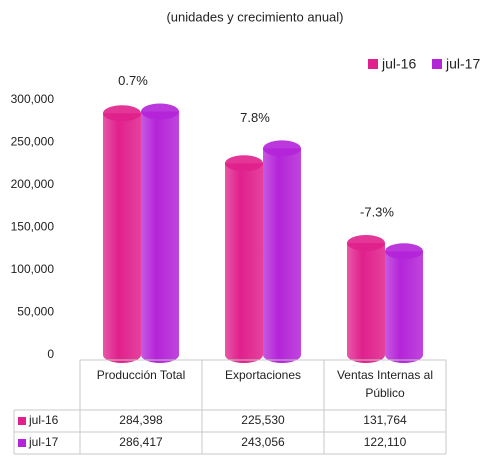 Image resolution: width=500 pixels, height=472 pixels. Describe the element at coordinates (35, 312) in the screenshot. I see `y-tick-label: 50,000` at that location.